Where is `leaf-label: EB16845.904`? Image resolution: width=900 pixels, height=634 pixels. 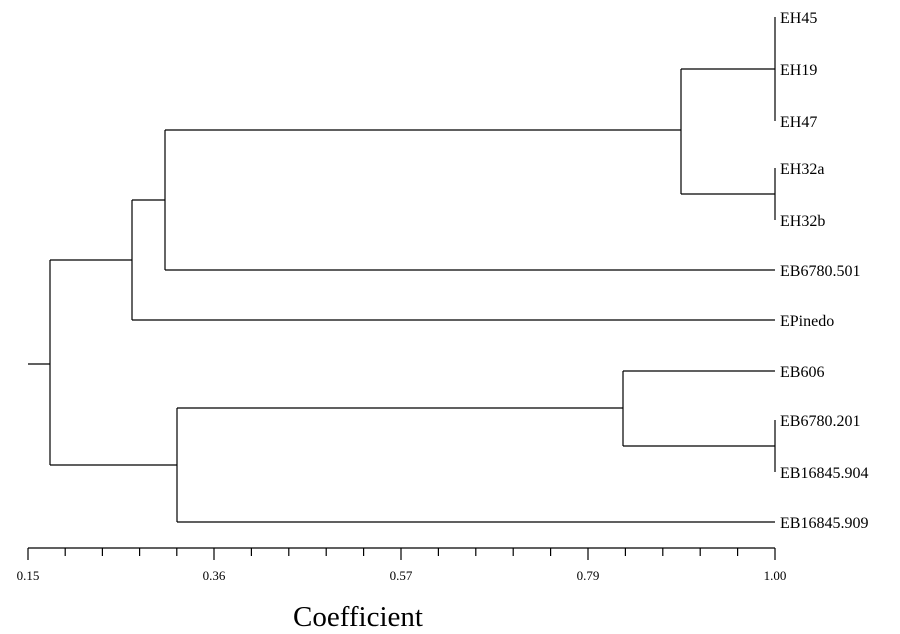 leaf-label: EB16845.904 is located at coordinates (824, 473).